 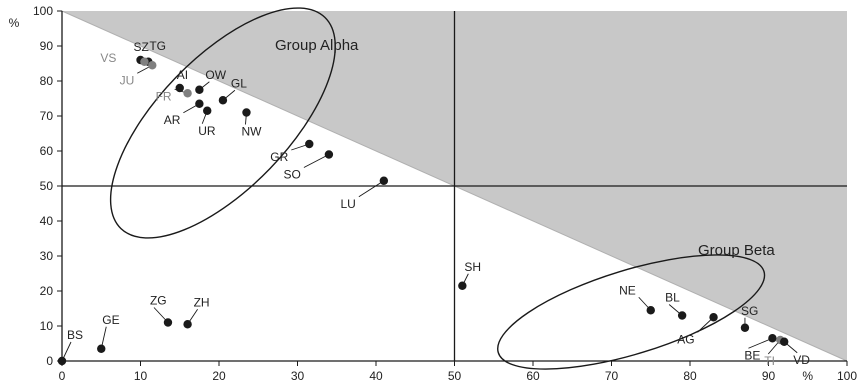 I want to click on point-label: VD, so click(x=801, y=360).